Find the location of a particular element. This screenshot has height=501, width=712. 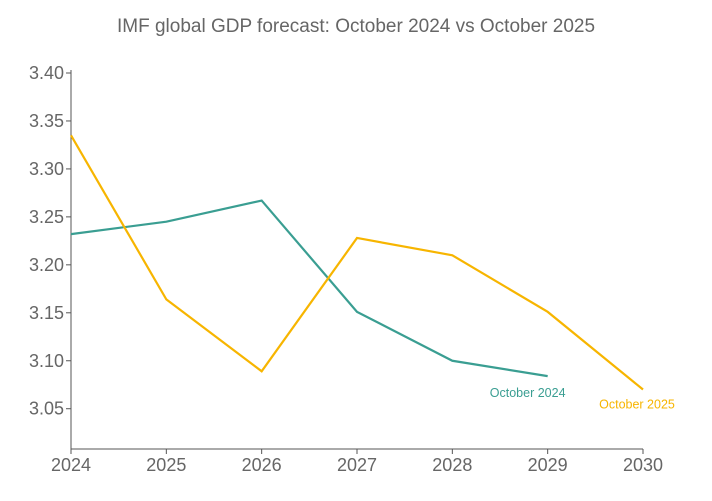

y-tick-label: 3.30 is located at coordinates (46, 169).